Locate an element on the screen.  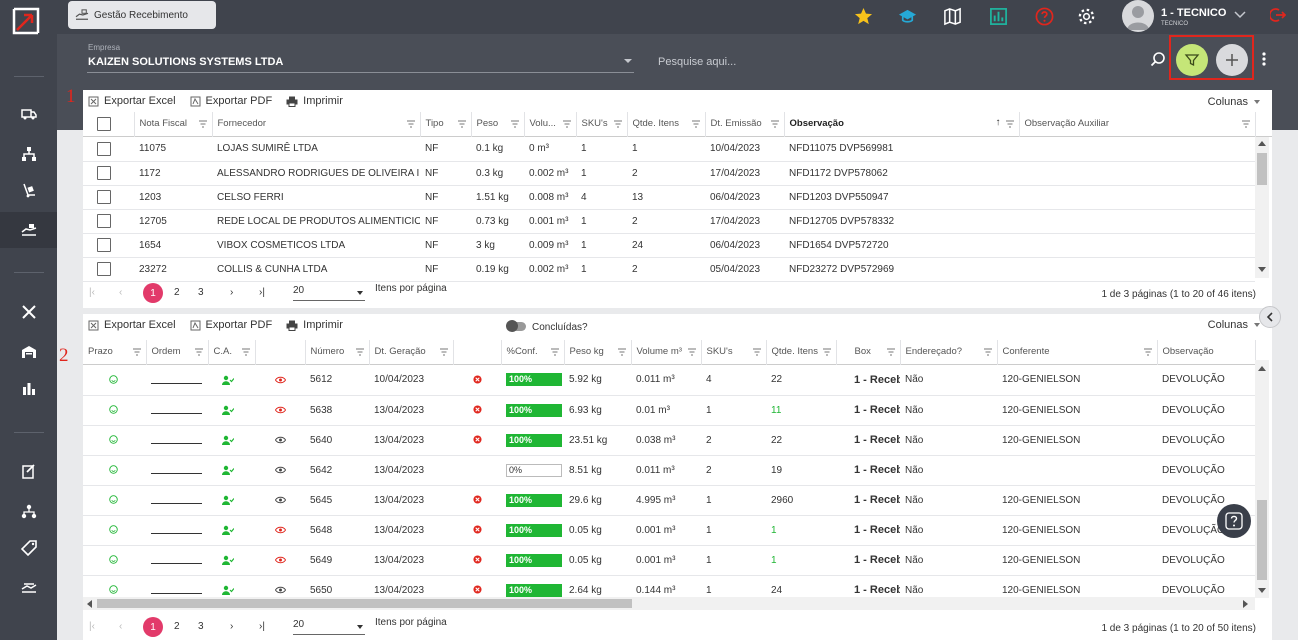
chevron-down-icon is located at coordinates (1240, 15).